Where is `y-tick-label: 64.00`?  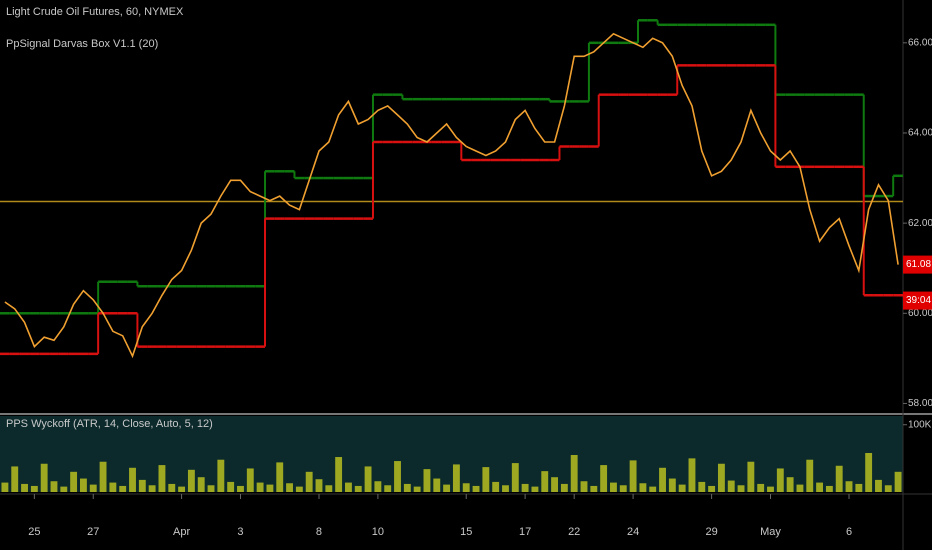
y-tick-label: 64.00 is located at coordinates (920, 133).